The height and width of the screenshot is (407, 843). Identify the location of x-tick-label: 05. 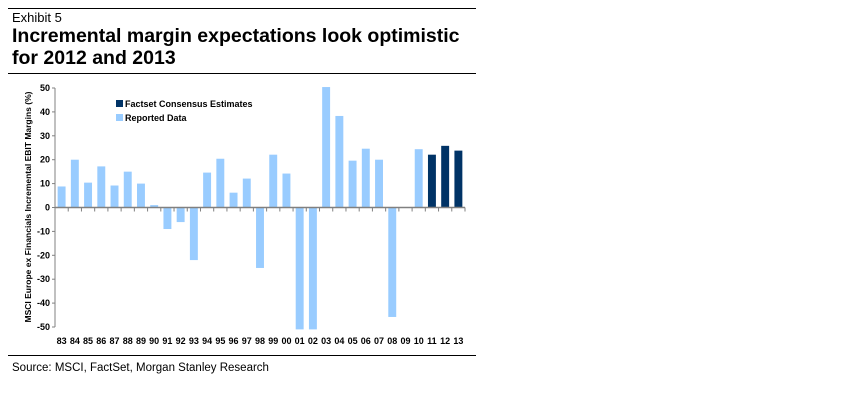
(353, 341).